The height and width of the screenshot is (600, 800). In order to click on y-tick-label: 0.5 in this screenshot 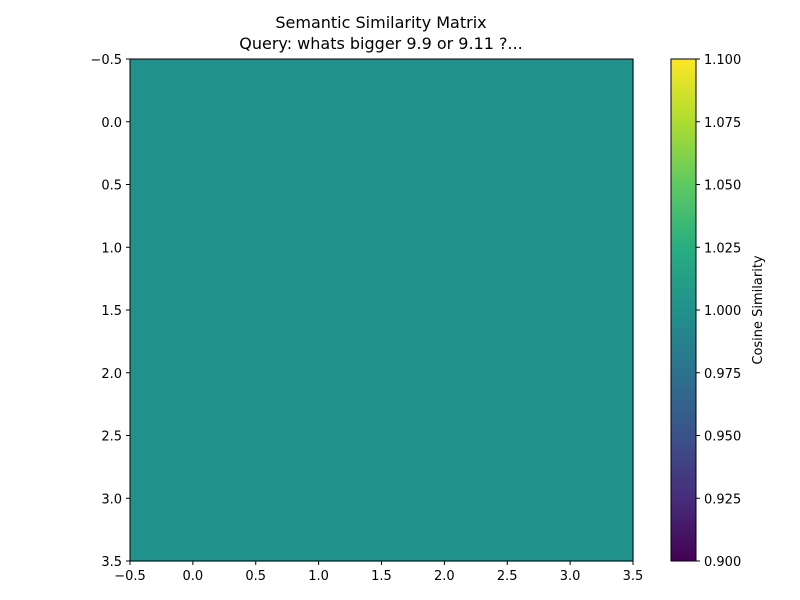, I will do `click(111, 186)`.